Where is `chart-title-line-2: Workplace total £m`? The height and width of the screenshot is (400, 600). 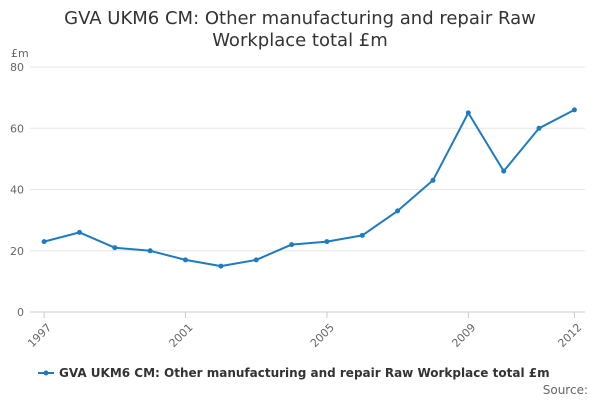 chart-title-line-2: Workplace total £m is located at coordinates (300, 40).